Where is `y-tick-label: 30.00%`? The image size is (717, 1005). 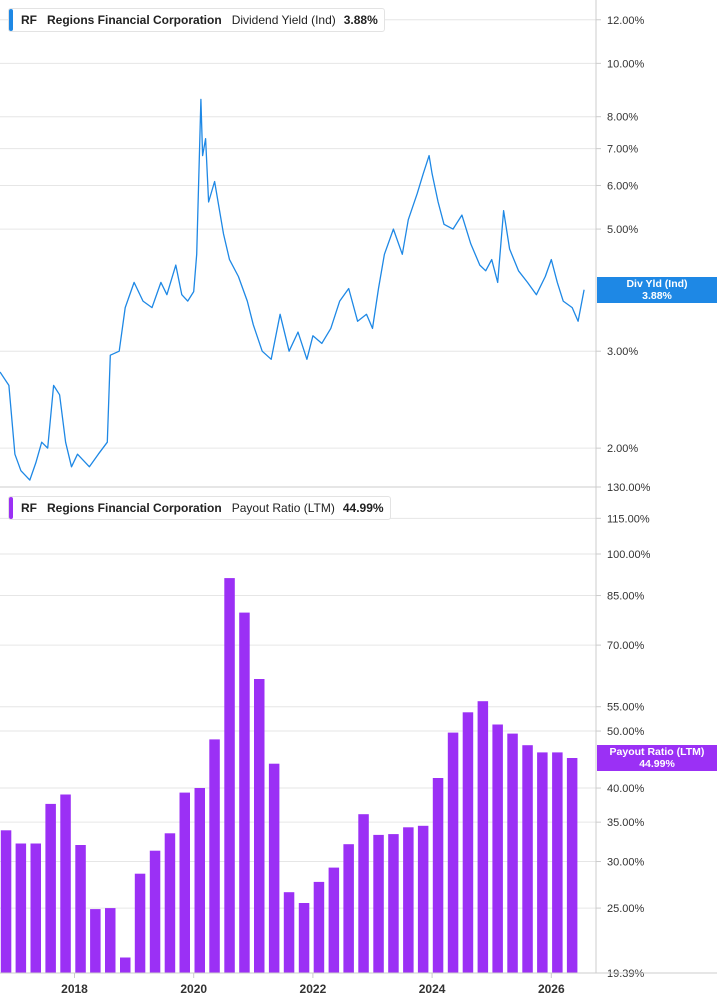
y-tick-label: 30.00% is located at coordinates (626, 863).